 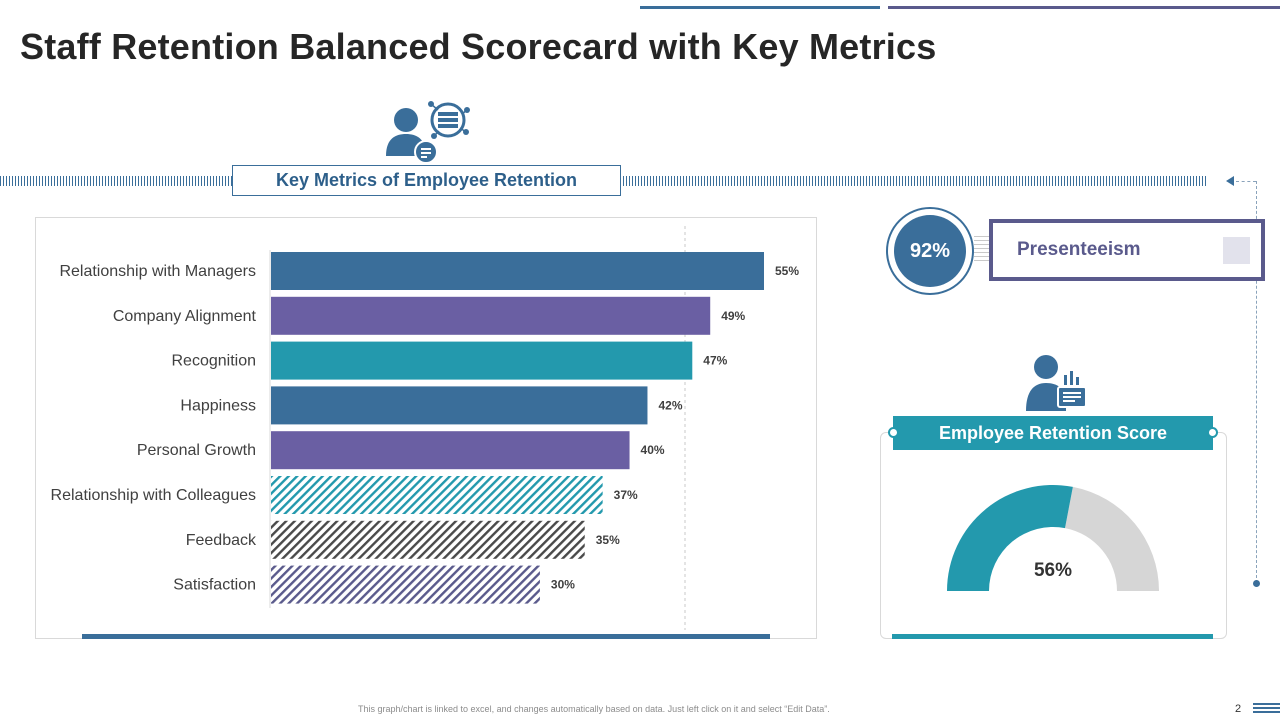 What do you see at coordinates (1053, 433) in the screenshot?
I see `retention-score-heading: Employee Retention Score` at bounding box center [1053, 433].